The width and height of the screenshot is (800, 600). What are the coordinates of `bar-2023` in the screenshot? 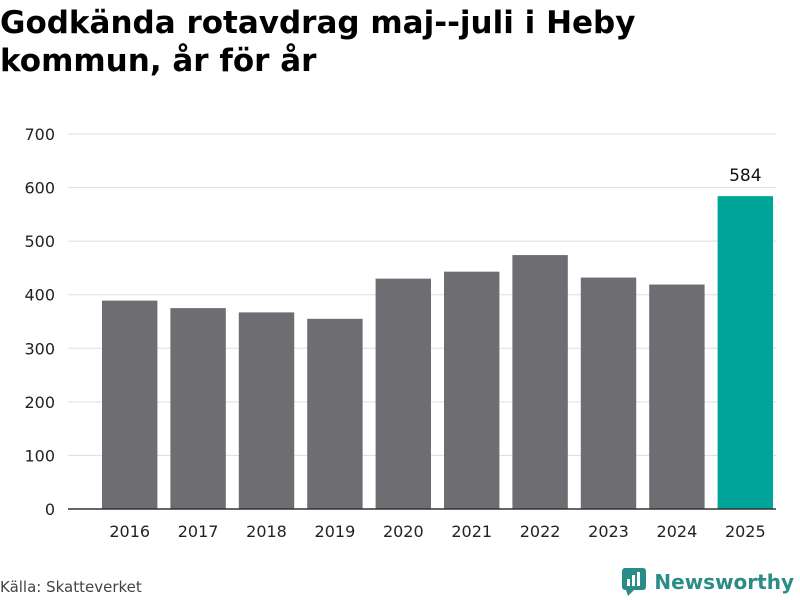 It's located at (608, 393).